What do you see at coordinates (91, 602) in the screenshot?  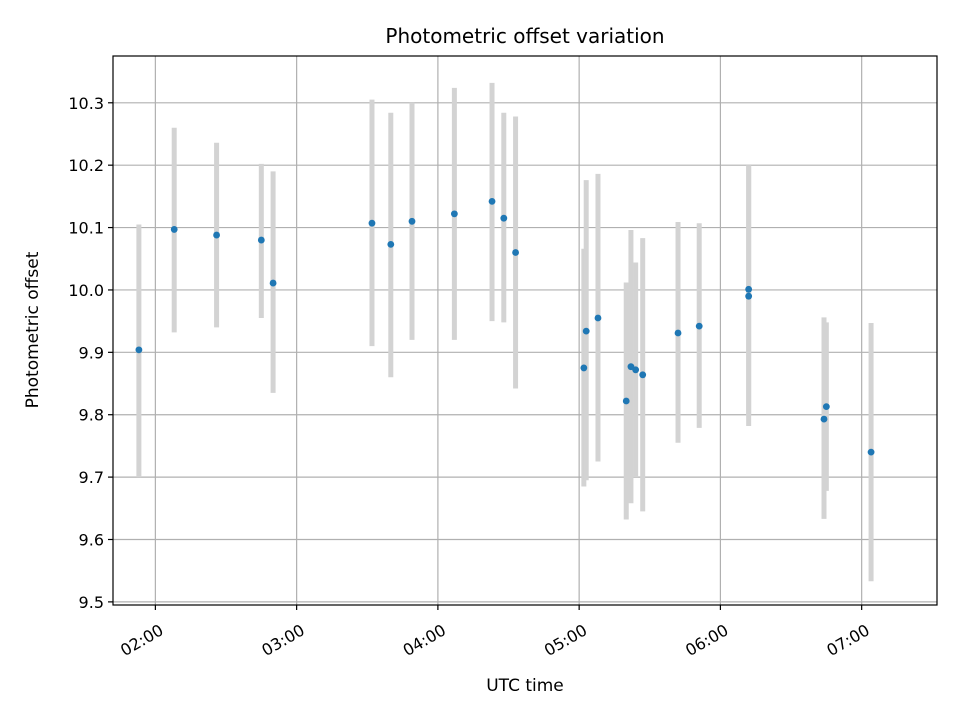 I see `y-tick-label: 9.5` at bounding box center [91, 602].